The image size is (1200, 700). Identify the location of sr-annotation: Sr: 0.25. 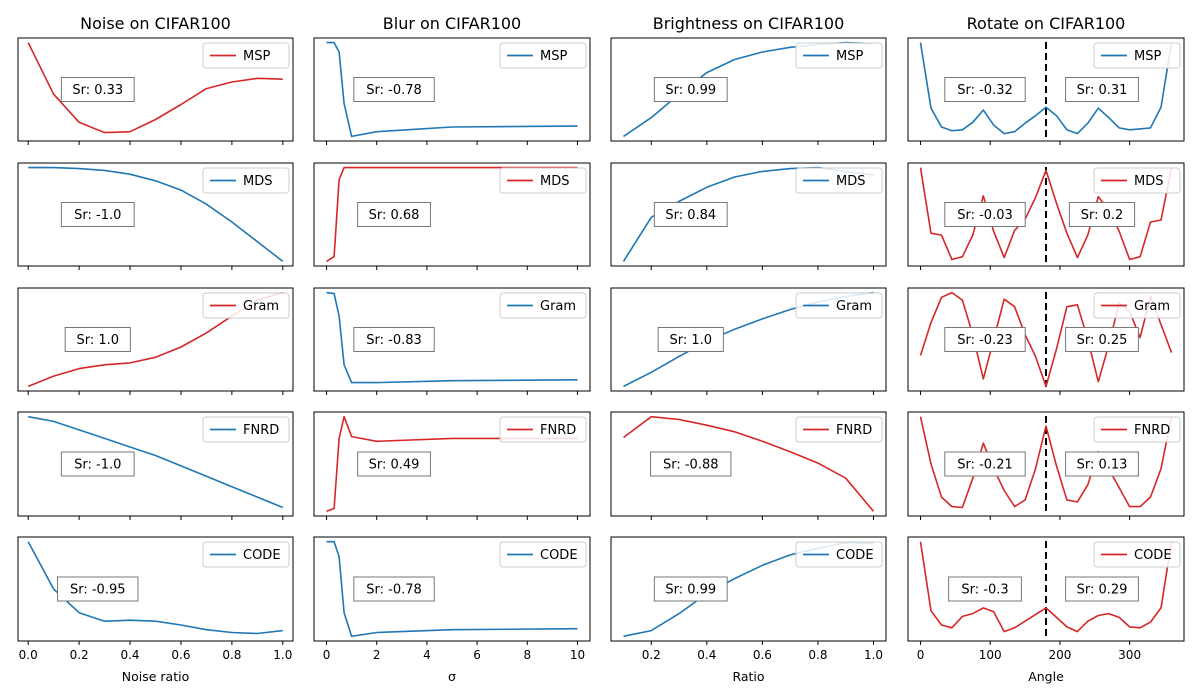
(1102, 340).